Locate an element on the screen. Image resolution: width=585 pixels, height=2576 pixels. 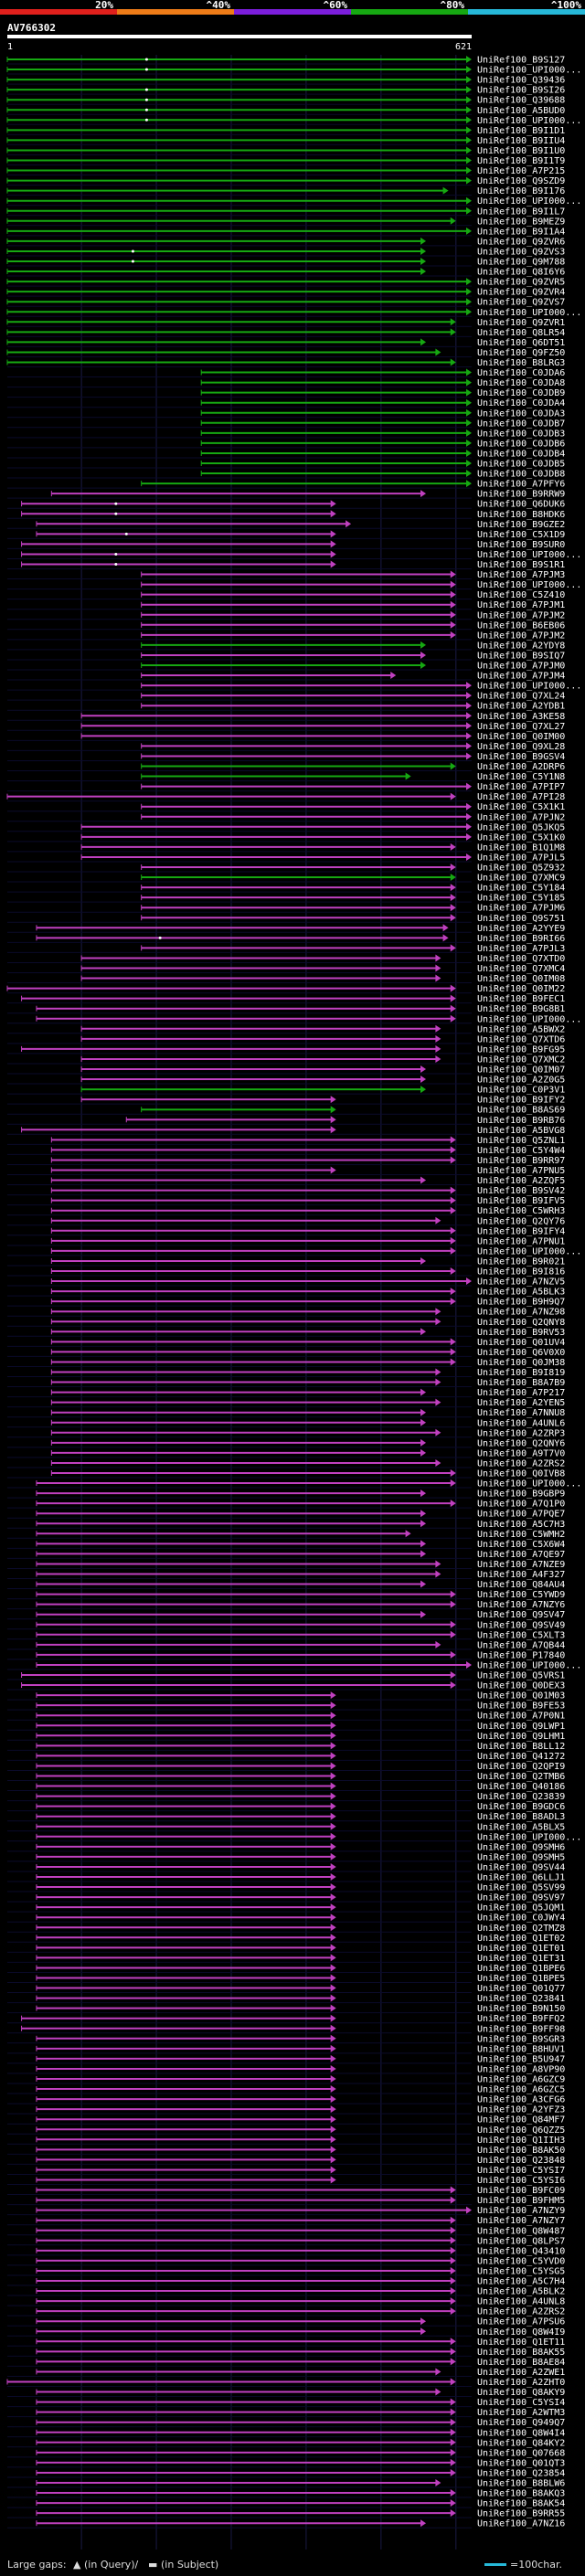
hit-label: UniRef100_Q7XMC9 is located at coordinates (521, 879).